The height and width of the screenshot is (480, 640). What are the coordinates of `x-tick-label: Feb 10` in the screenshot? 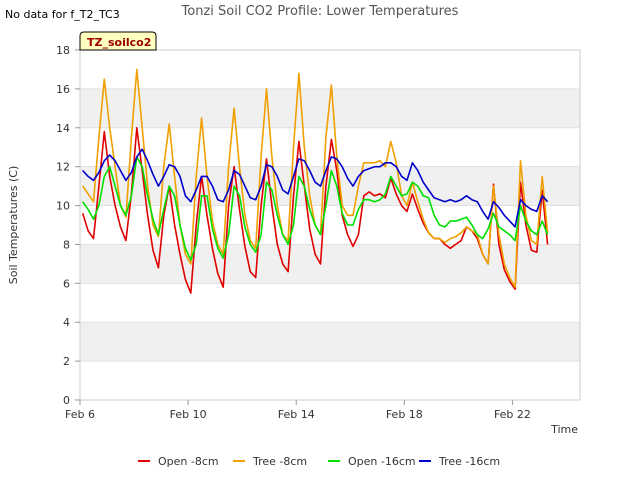 It's located at (188, 414).